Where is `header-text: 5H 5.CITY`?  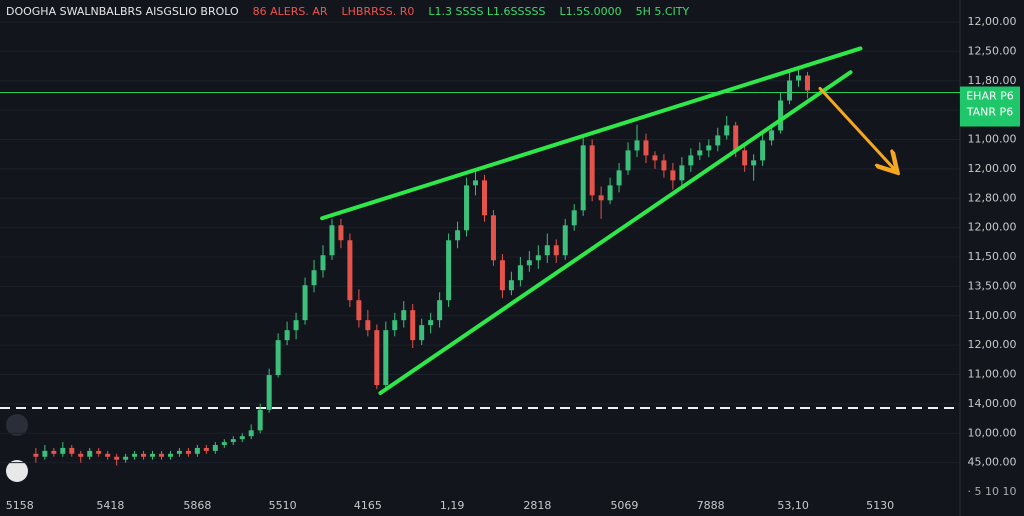 header-text: 5H 5.CITY is located at coordinates (663, 11).